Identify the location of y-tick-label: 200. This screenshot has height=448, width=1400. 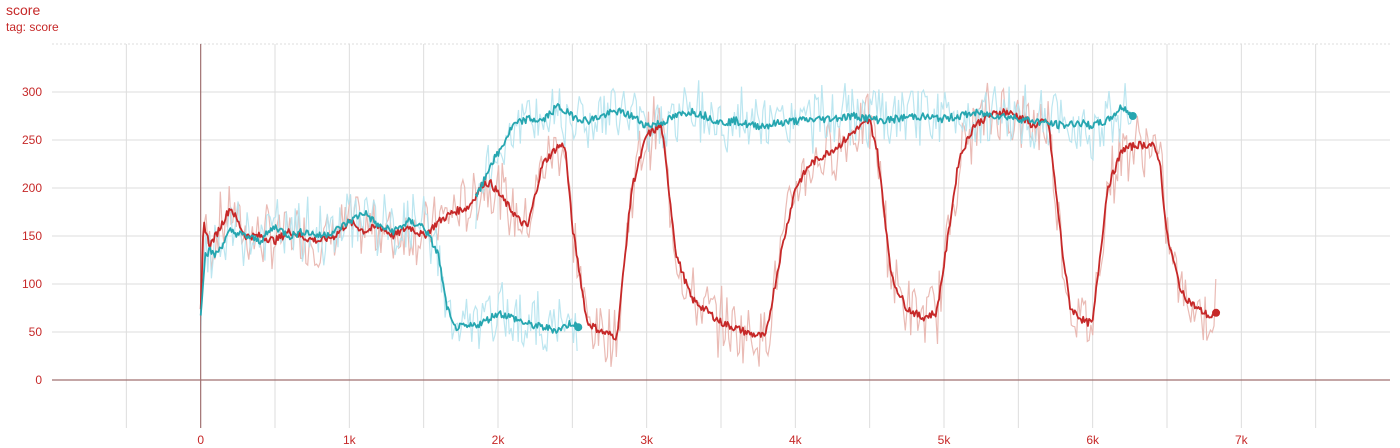
(32, 188).